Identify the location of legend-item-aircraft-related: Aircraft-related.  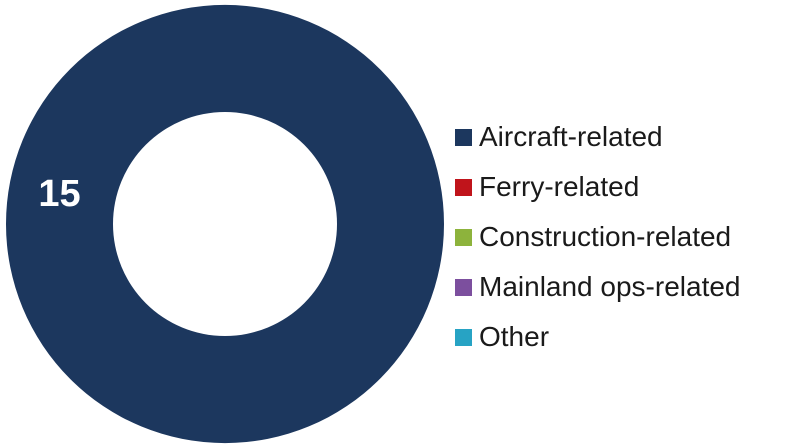
(622, 137).